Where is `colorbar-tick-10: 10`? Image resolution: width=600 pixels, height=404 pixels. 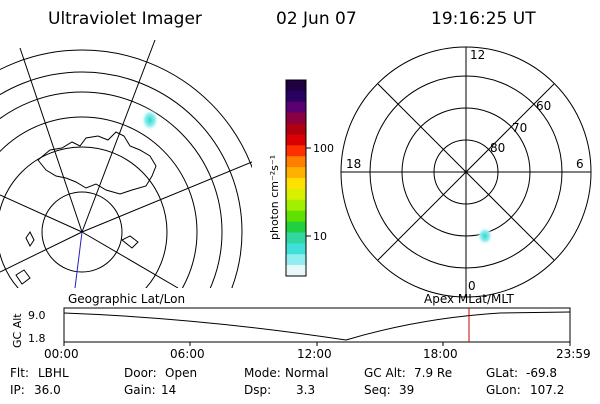
colorbar-tick-10: 10 is located at coordinates (320, 236).